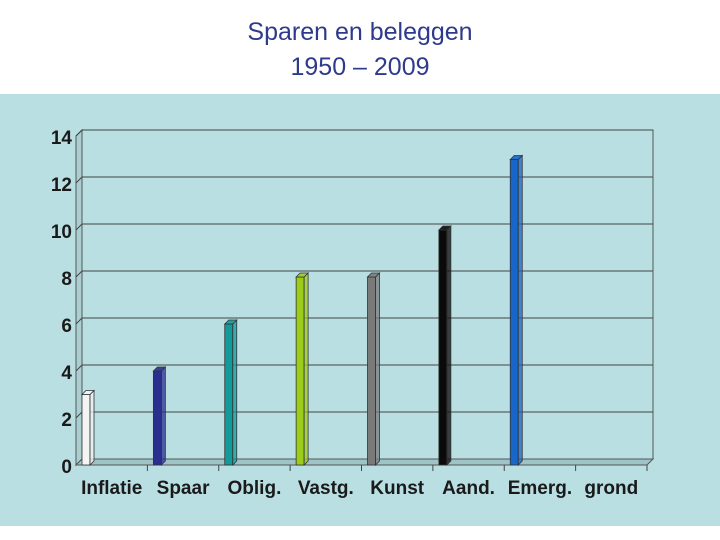 The height and width of the screenshot is (540, 720). Describe the element at coordinates (66, 467) in the screenshot. I see `y-tick-label: 0` at that location.